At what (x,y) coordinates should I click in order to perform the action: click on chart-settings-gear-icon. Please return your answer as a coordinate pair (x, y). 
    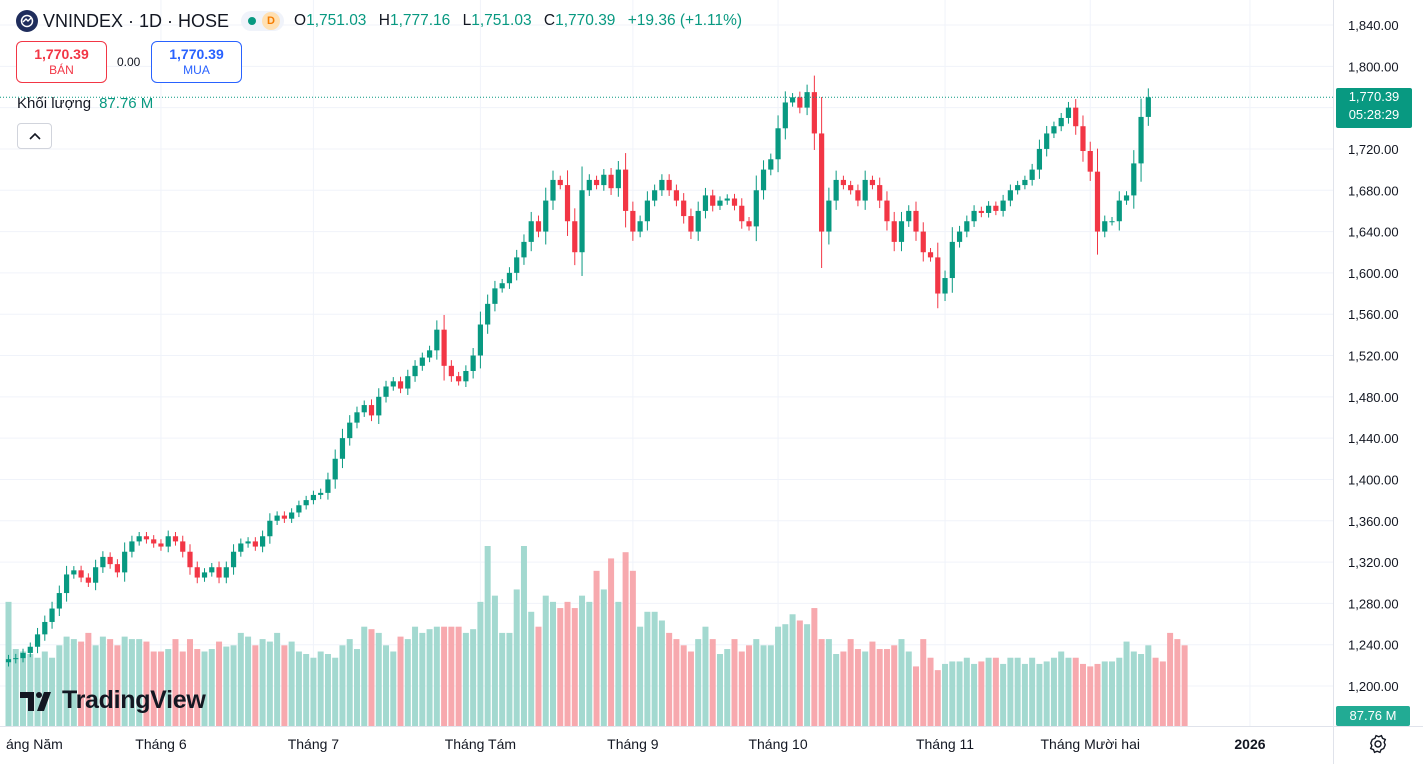
    Looking at the image, I should click on (1378, 744).